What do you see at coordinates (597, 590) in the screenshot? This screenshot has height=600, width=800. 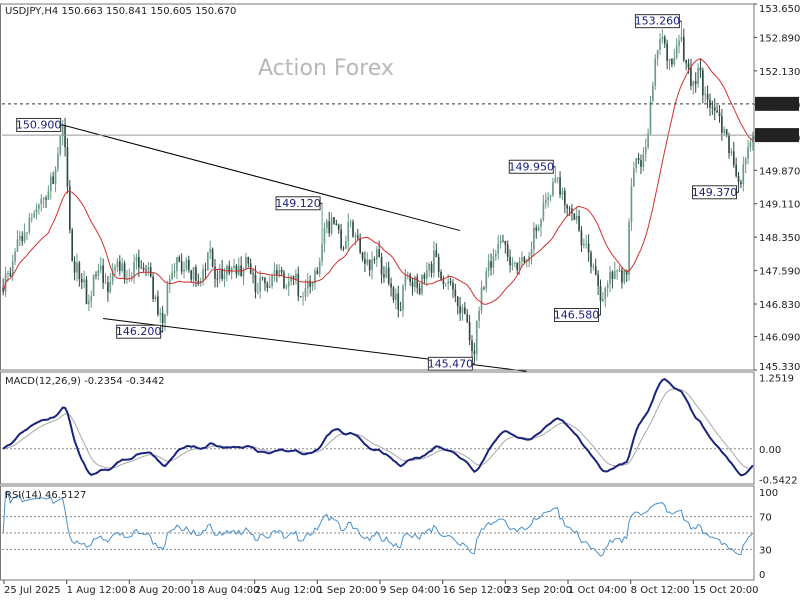 I see `date-tick-label: 1 Oct 04:00` at bounding box center [597, 590].